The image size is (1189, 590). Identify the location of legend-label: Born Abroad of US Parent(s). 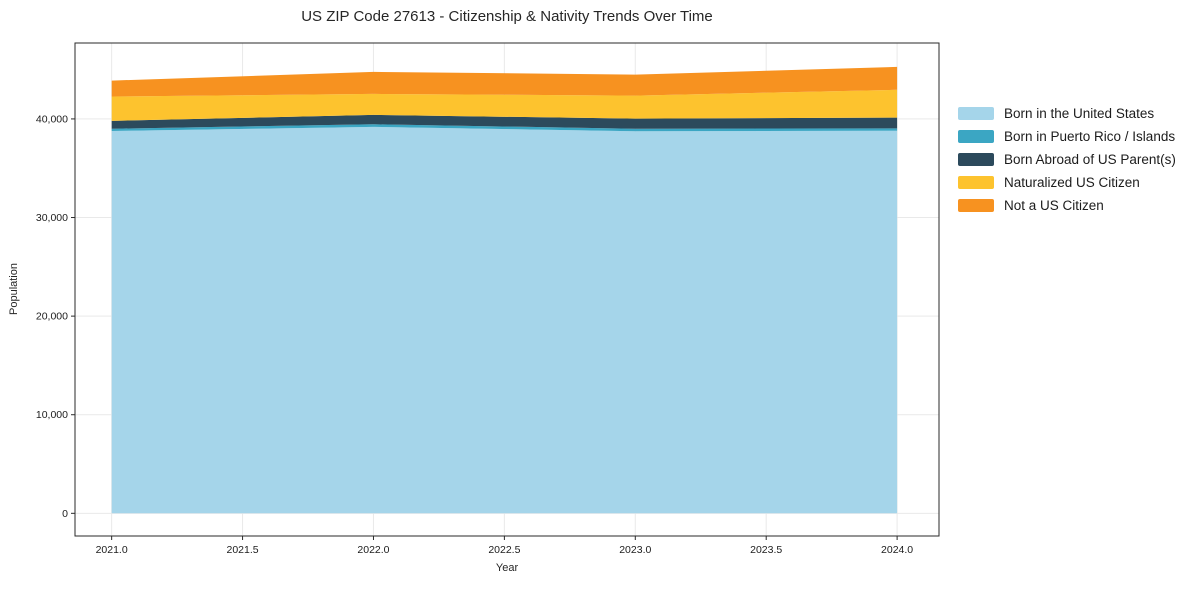
(1090, 159).